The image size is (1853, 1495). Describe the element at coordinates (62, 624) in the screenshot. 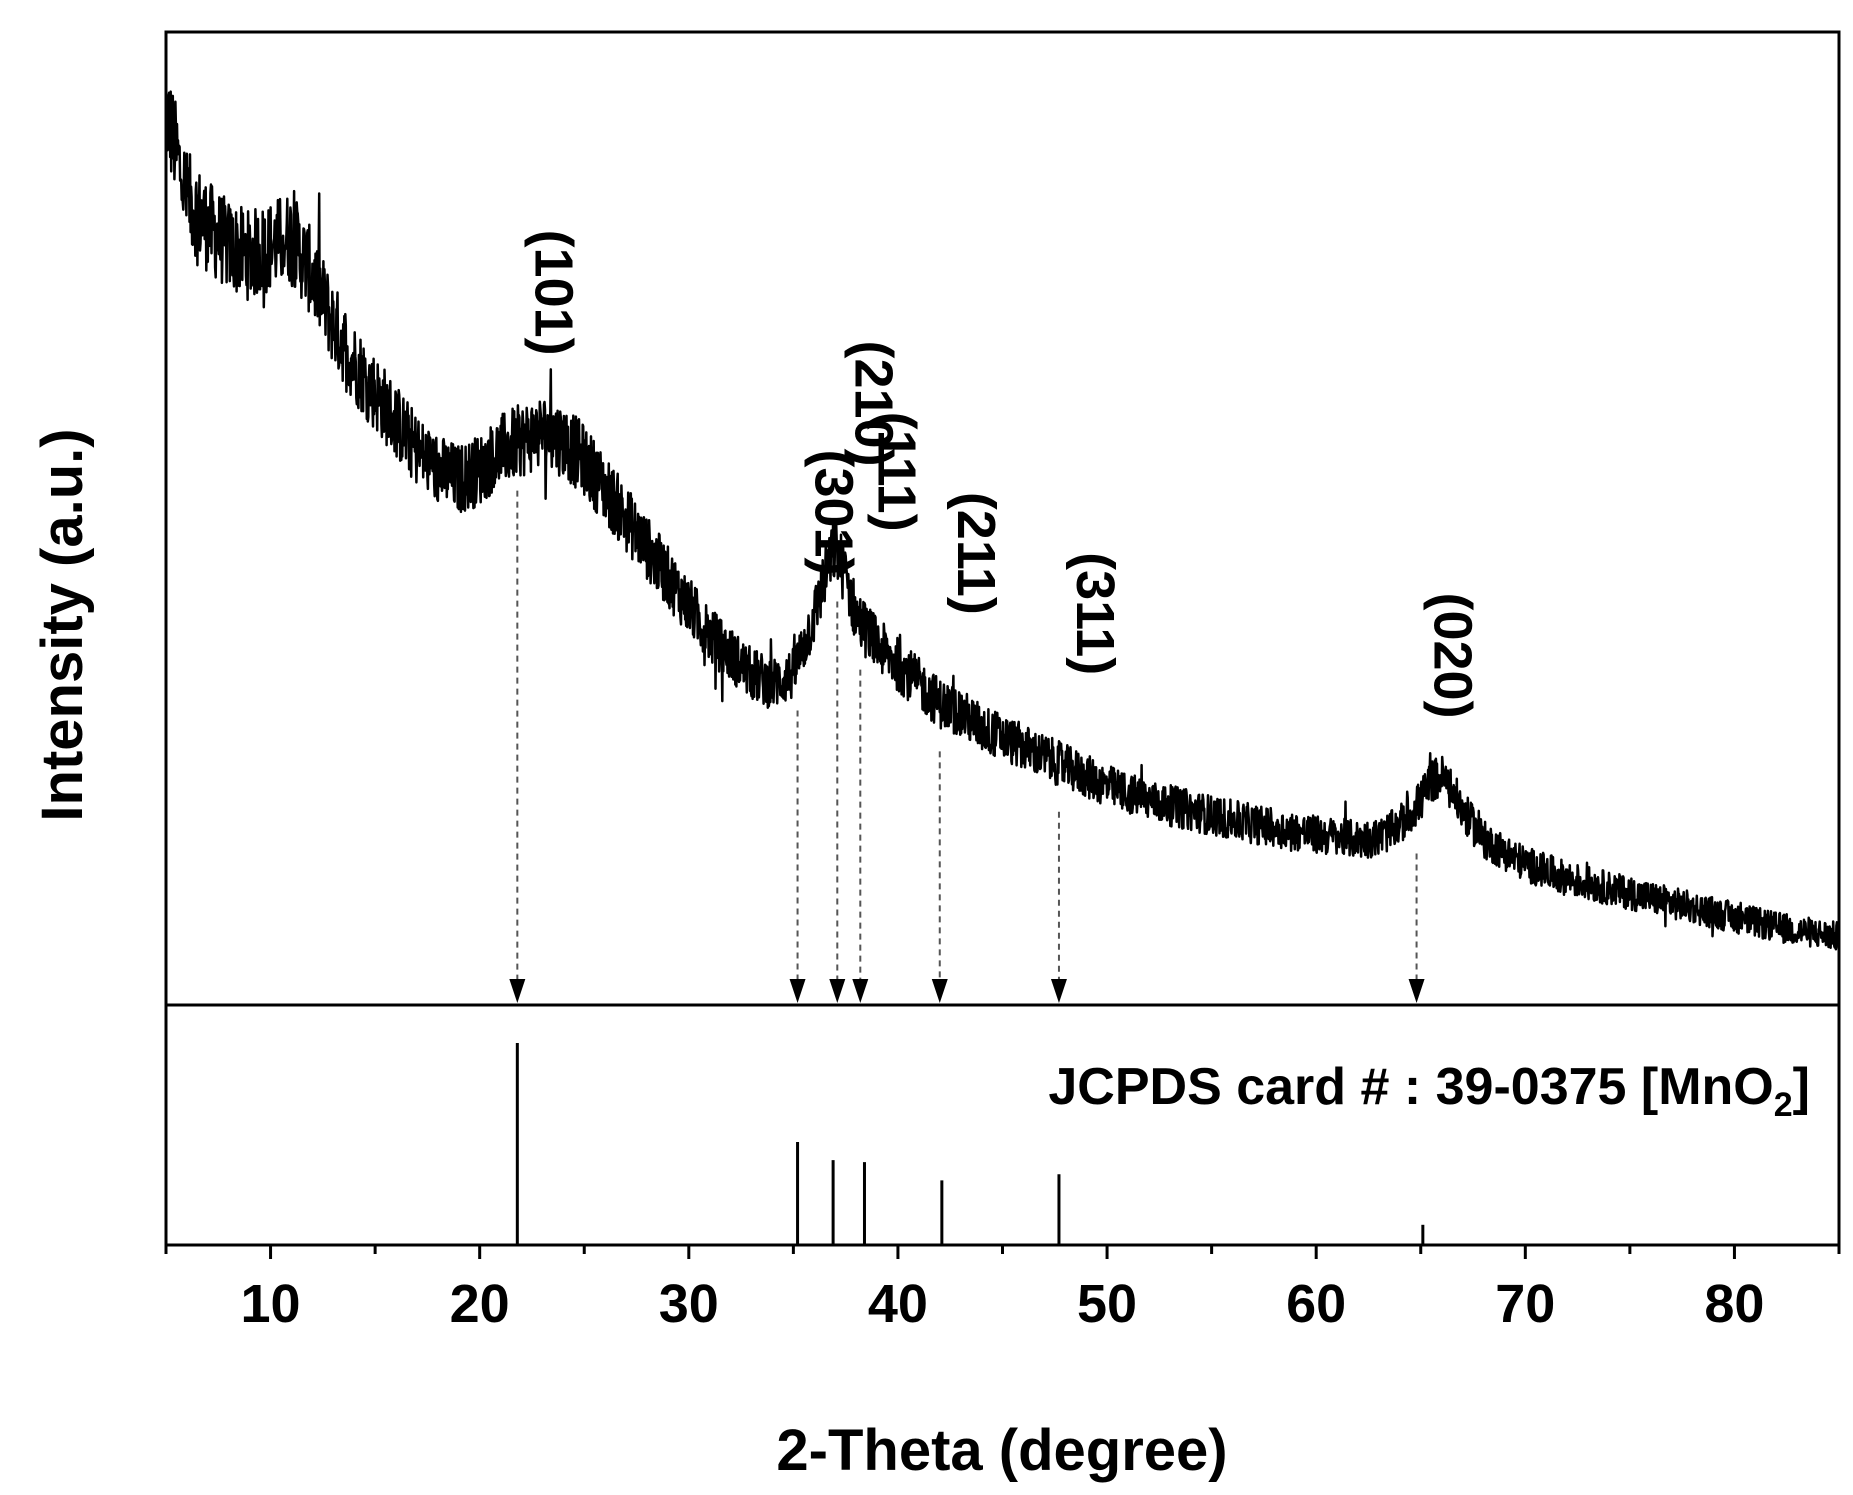

I see `y-axis-title: Intensity (a.u.)` at that location.